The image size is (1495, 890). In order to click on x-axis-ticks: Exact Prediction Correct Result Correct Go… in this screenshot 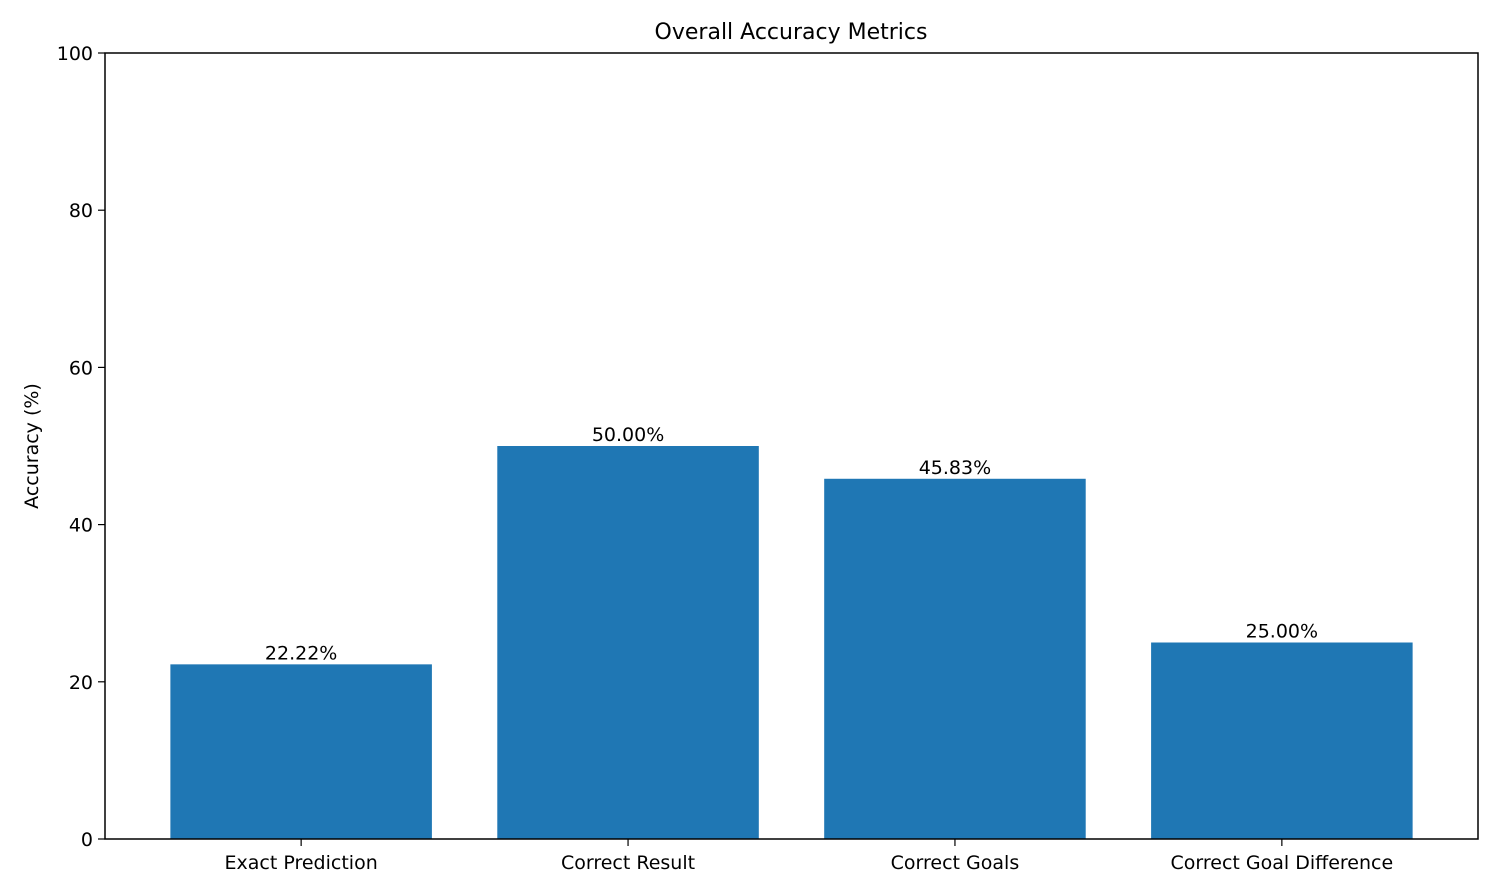, I will do `click(809, 856)`.